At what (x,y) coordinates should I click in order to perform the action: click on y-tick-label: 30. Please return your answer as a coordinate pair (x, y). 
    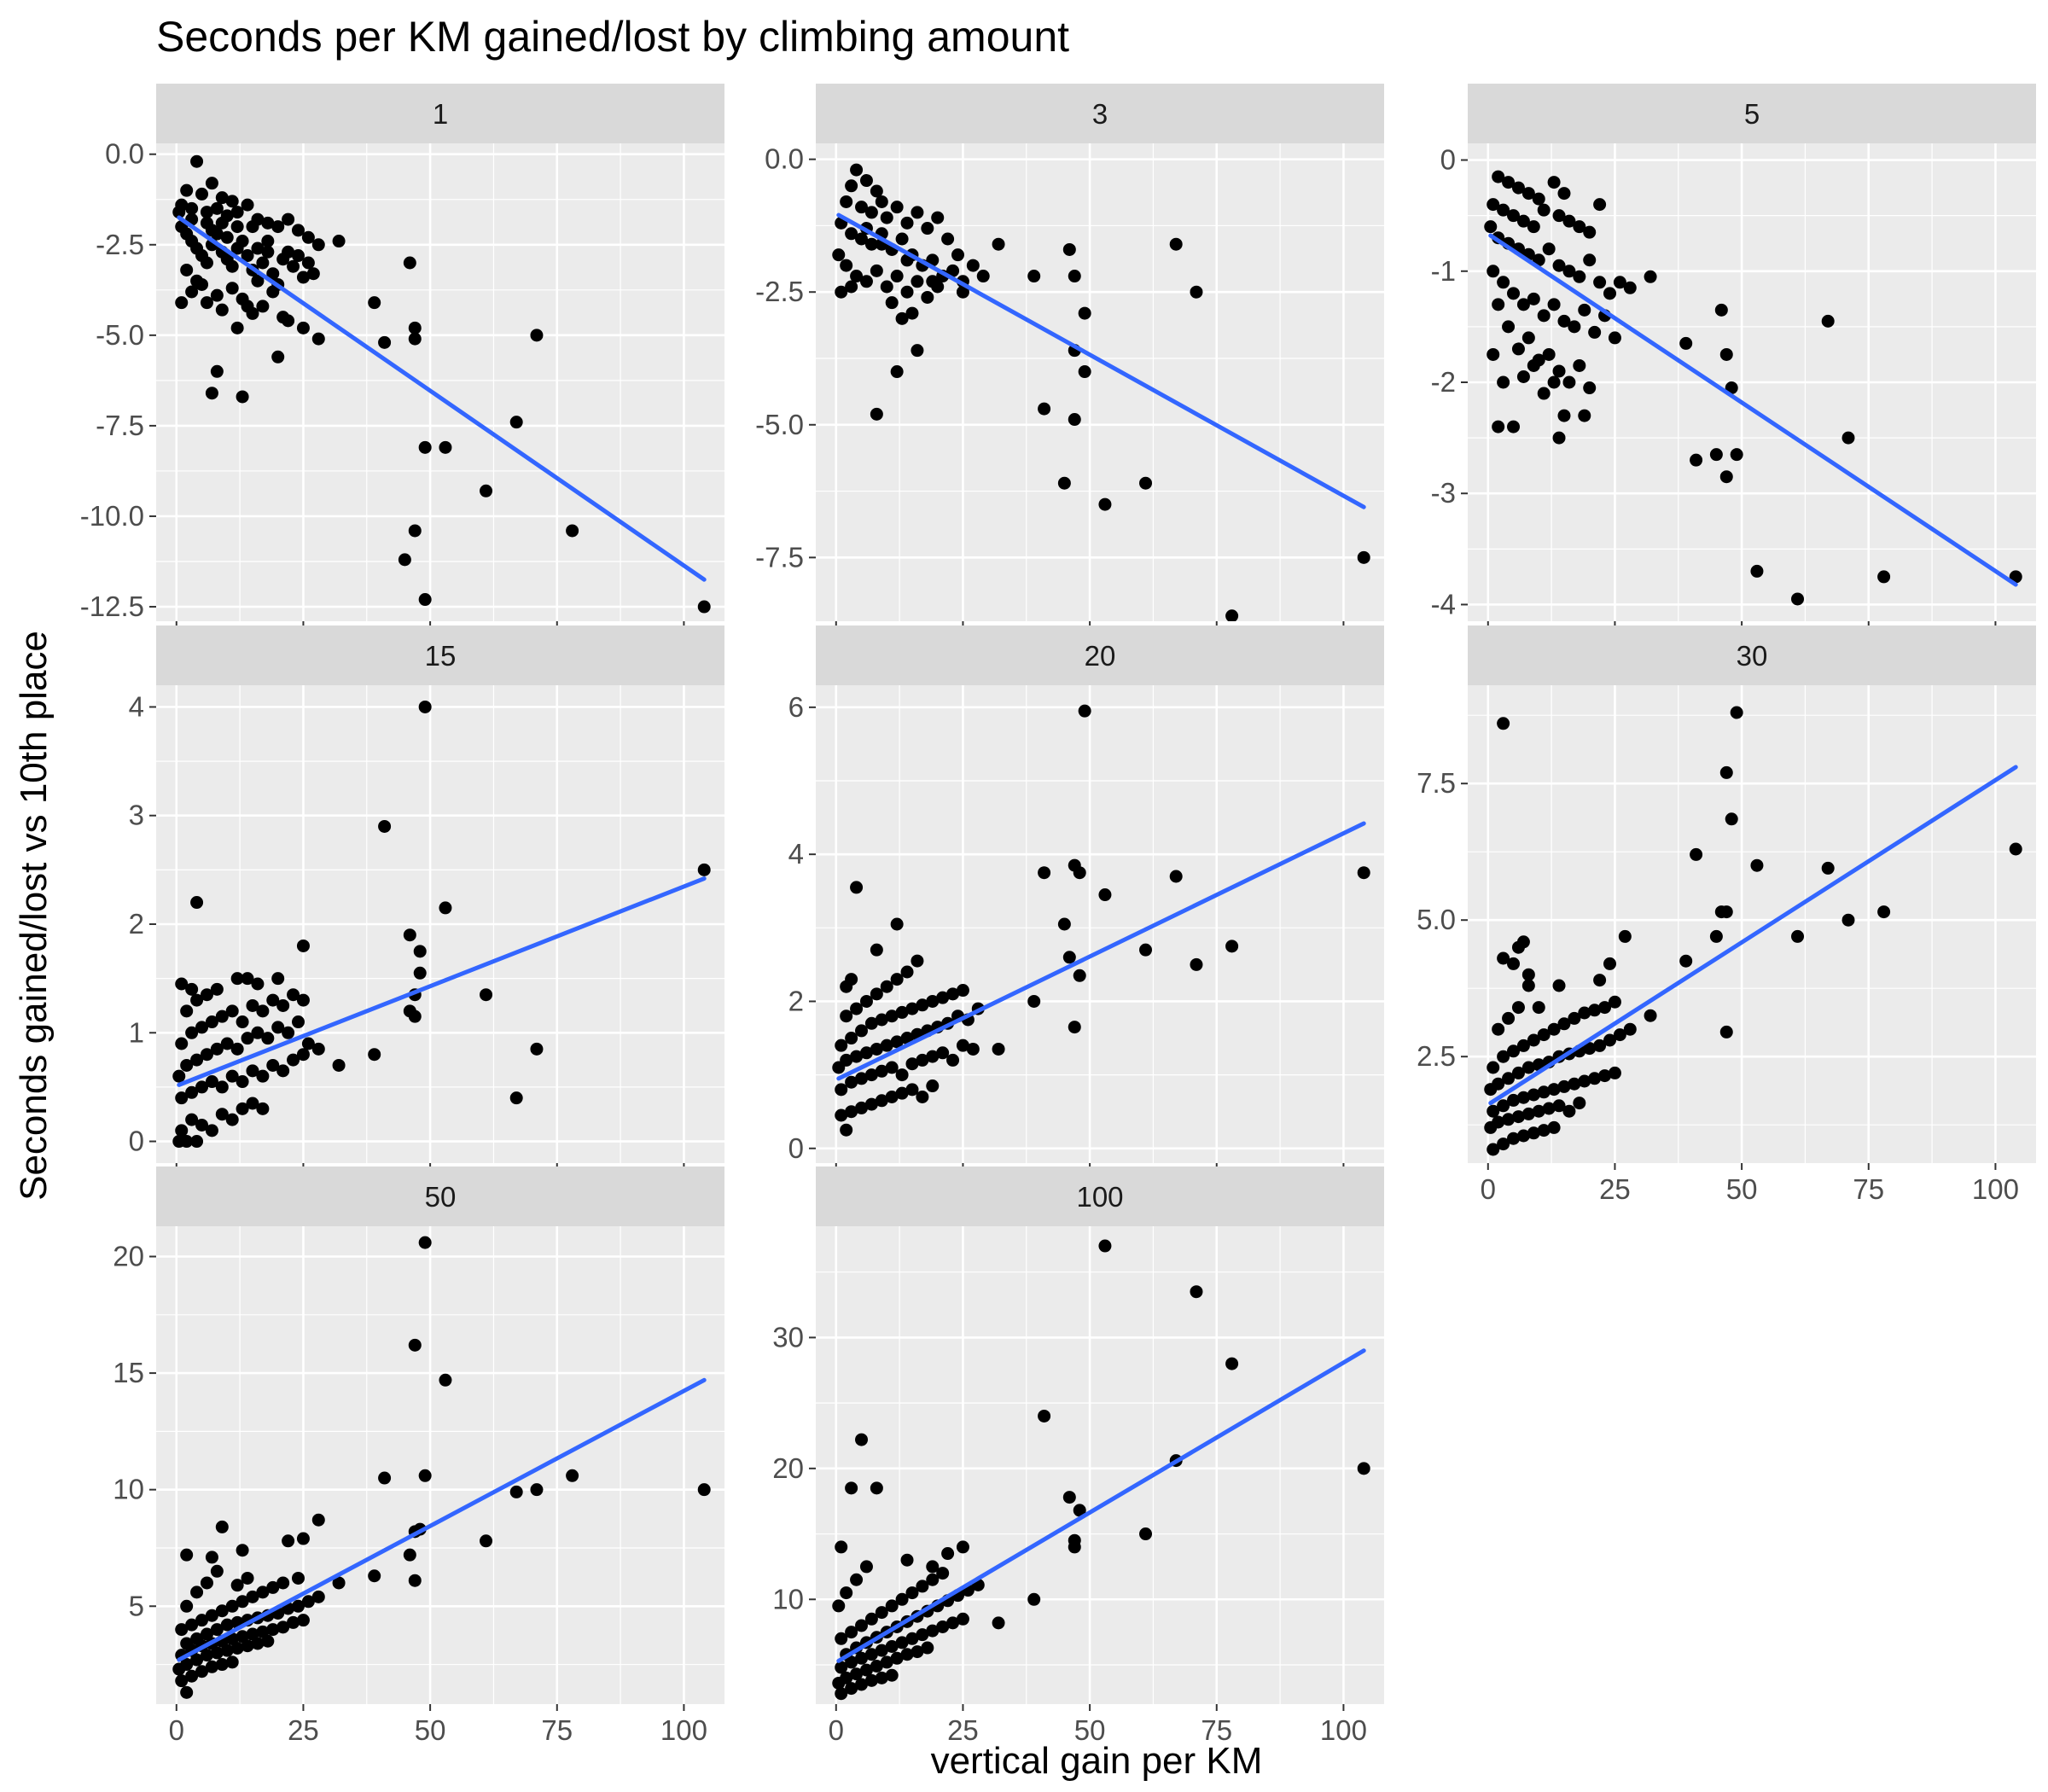
    Looking at the image, I should click on (788, 1337).